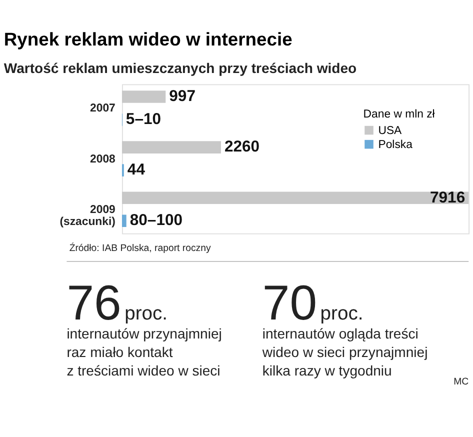  Describe the element at coordinates (103, 159) in the screenshot. I see `y-tick-label: 2008` at that location.